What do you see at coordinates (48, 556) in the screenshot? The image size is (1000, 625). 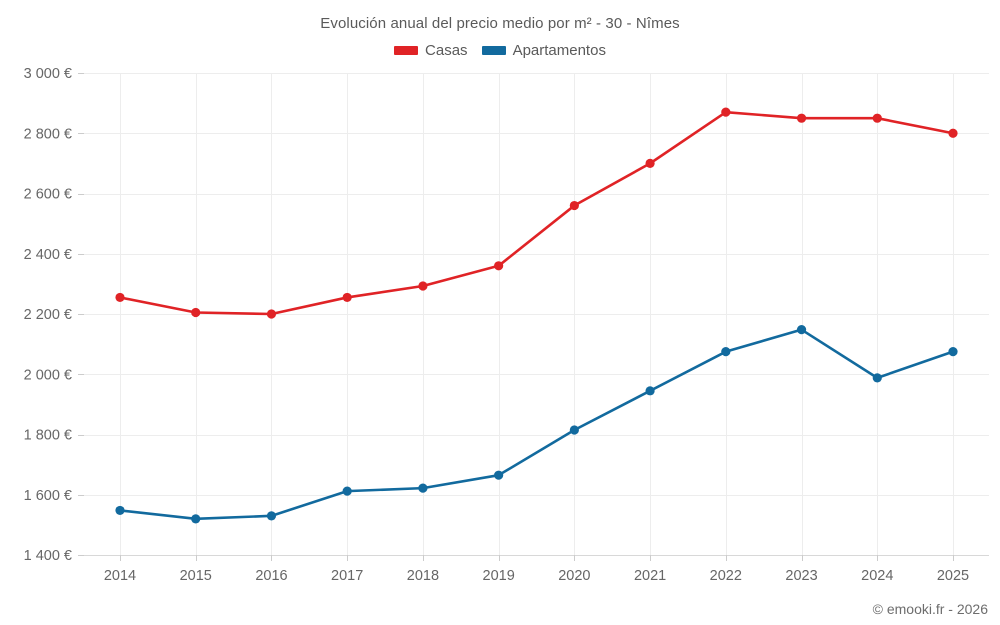 I see `y-axis-tick-label: 1 400 €` at bounding box center [48, 556].